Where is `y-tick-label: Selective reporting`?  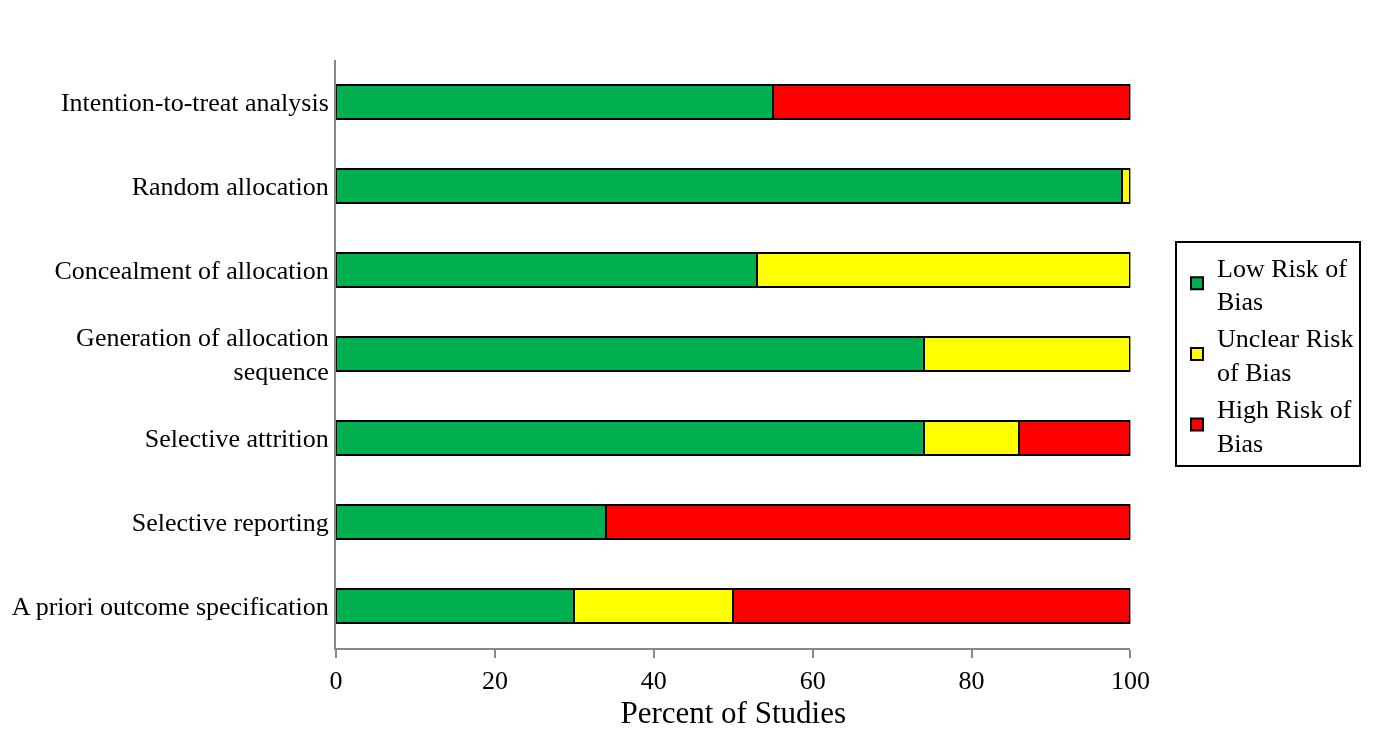
y-tick-label: Selective reporting is located at coordinates (230, 523).